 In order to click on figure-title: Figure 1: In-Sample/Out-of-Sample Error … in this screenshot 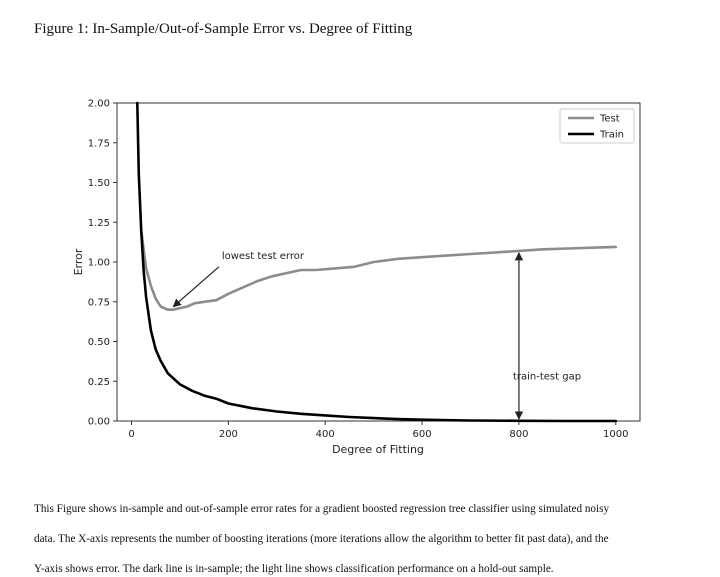, I will do `click(223, 29)`.